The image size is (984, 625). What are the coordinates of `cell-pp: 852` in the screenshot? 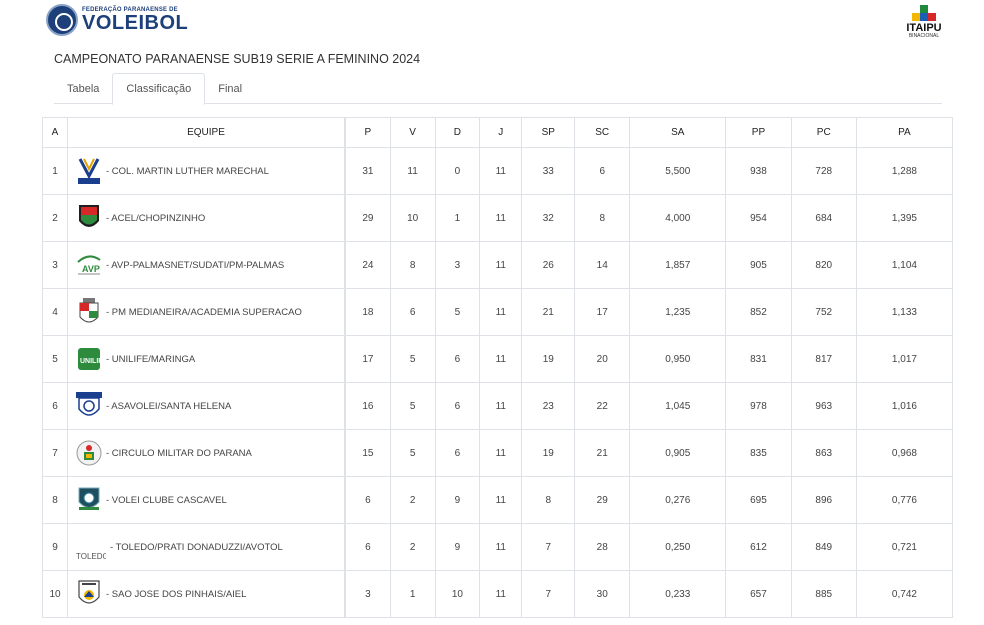 It's located at (758, 312).